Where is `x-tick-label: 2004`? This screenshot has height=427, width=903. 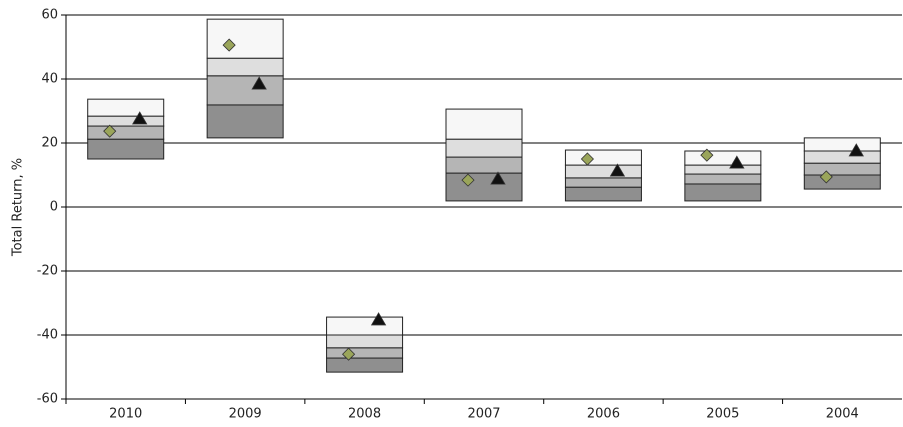
x-tick-label: 2004 is located at coordinates (842, 414).